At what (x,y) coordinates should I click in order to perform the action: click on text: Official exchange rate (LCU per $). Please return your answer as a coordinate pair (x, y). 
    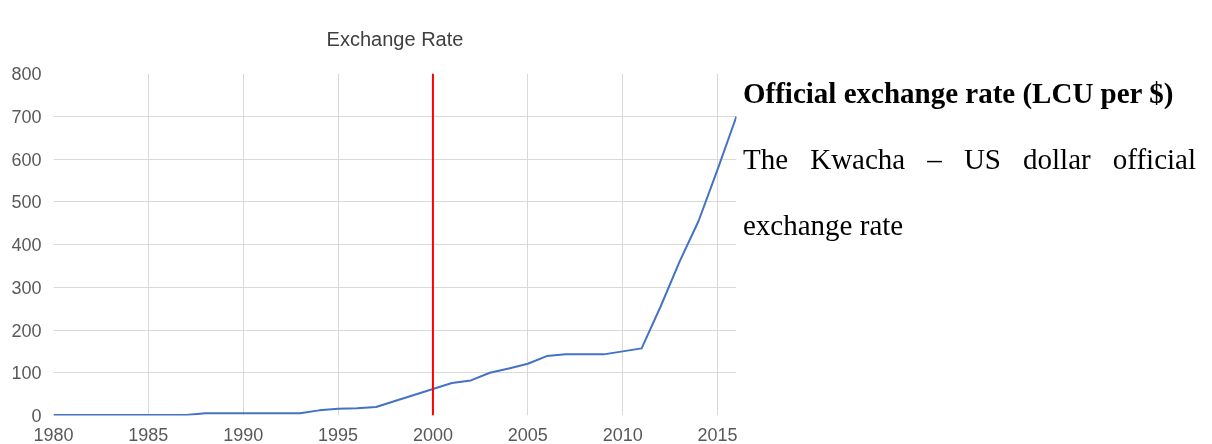
    Looking at the image, I should click on (959, 93).